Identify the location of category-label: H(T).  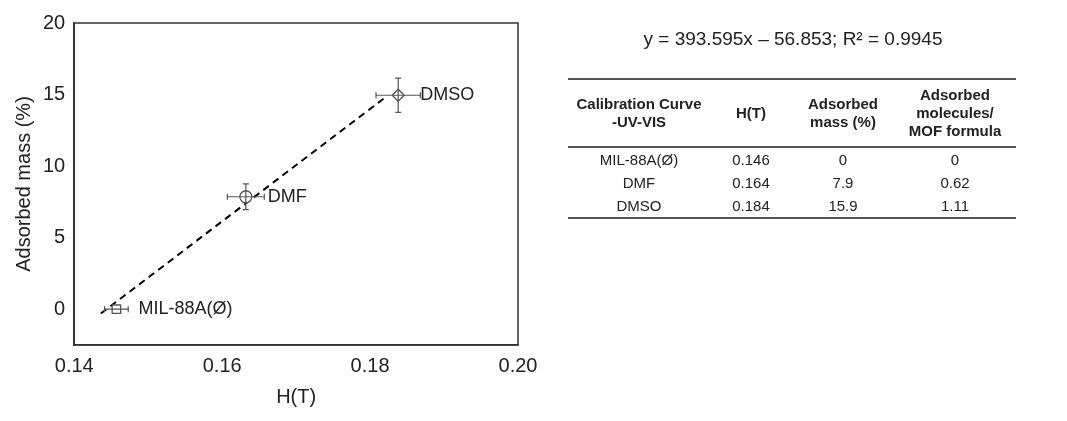
(751, 113).